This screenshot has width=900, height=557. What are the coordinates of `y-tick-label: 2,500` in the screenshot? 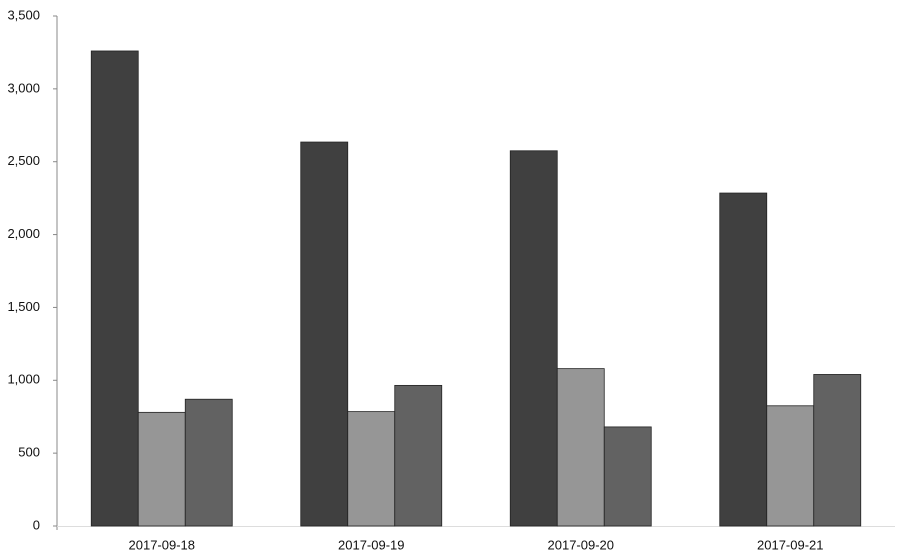 It's located at (23, 160).